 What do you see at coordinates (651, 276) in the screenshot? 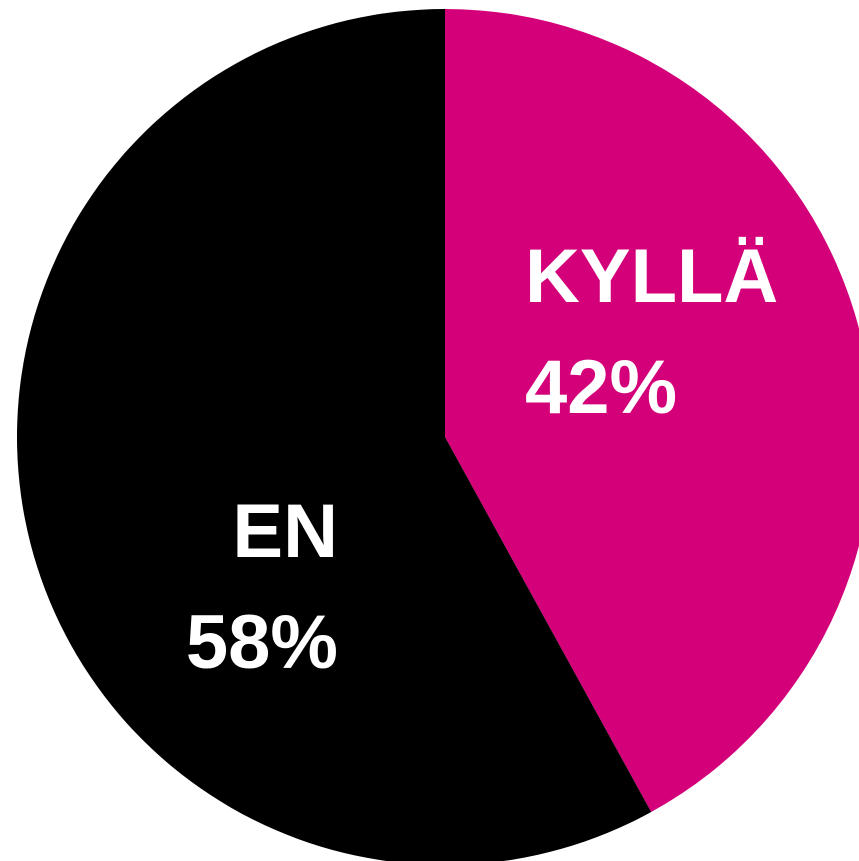
I see `slice-label: KYLLÄ` at bounding box center [651, 276].